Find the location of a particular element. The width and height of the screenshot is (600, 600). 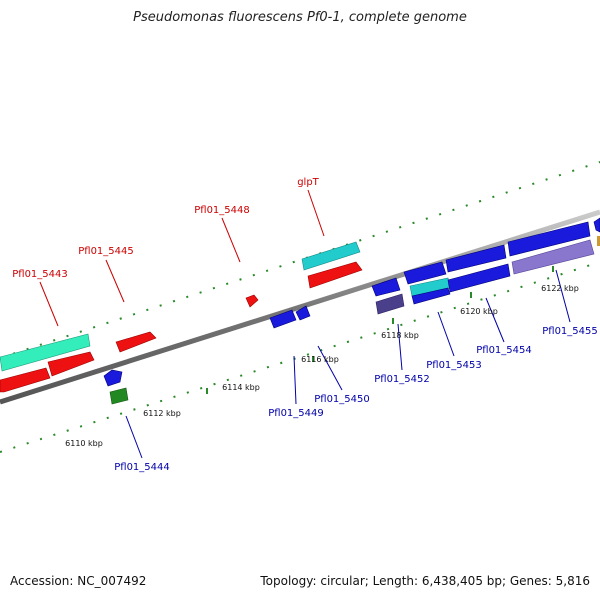

gene-label-5450: Pfl01_5450 is located at coordinates (342, 399).